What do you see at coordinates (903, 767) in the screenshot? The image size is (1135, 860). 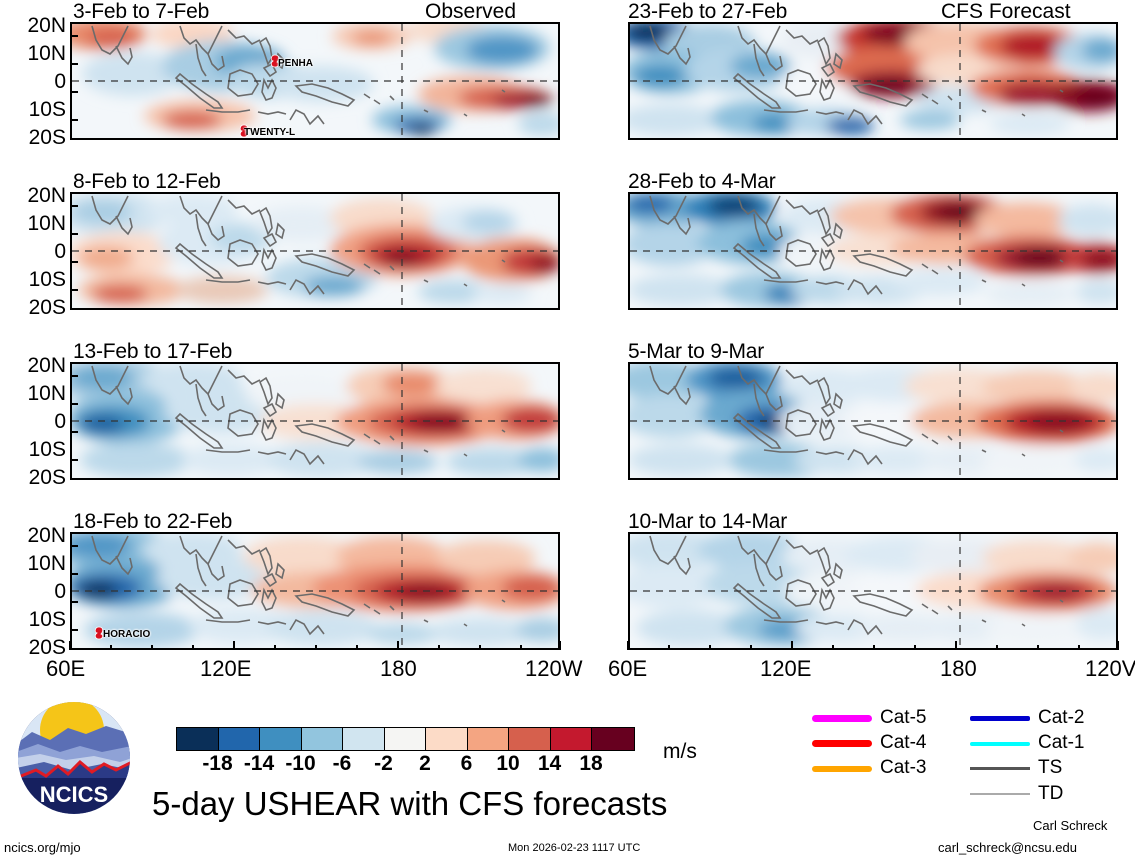 I see `legend-label-cat-3: Cat-3` at bounding box center [903, 767].